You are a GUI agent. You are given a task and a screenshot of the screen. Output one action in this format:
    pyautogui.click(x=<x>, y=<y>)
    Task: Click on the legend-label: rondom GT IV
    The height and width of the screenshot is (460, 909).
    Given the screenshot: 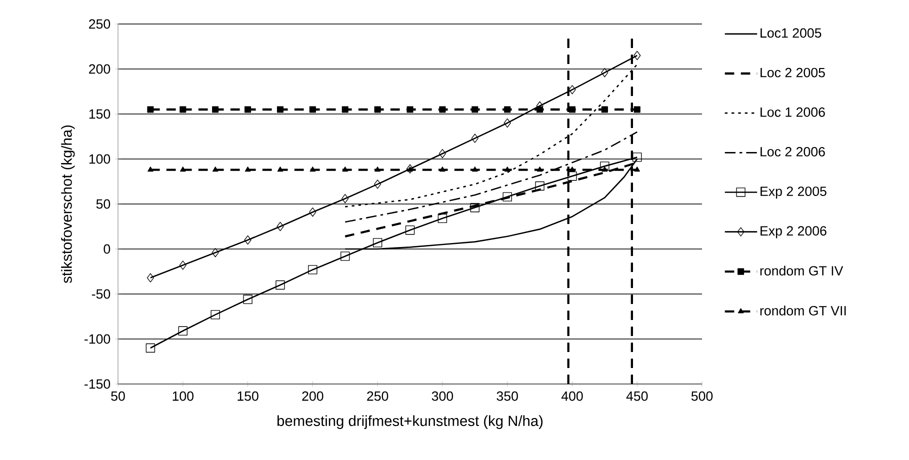 What is the action you would take?
    pyautogui.click(x=802, y=271)
    